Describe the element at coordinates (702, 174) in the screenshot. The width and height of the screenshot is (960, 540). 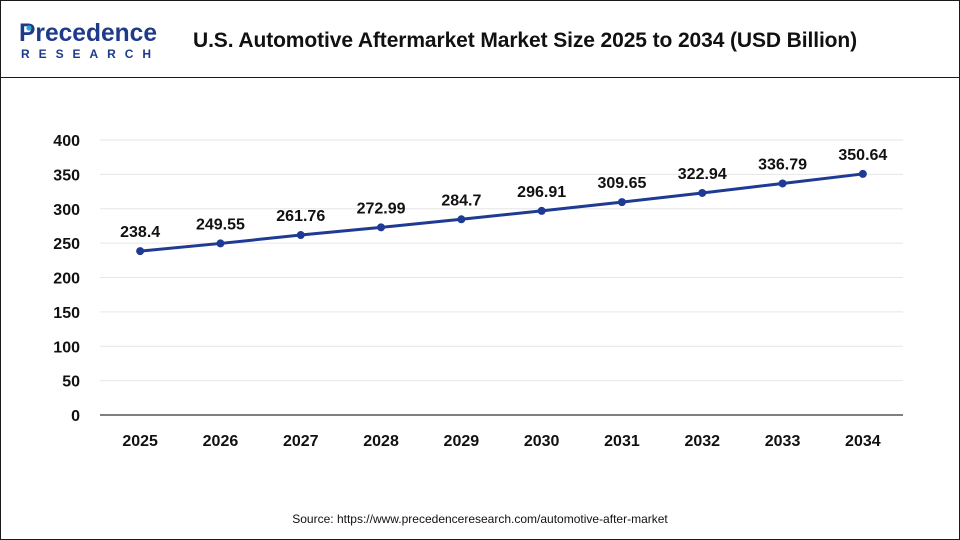
I see `data-label: 322.94` at that location.